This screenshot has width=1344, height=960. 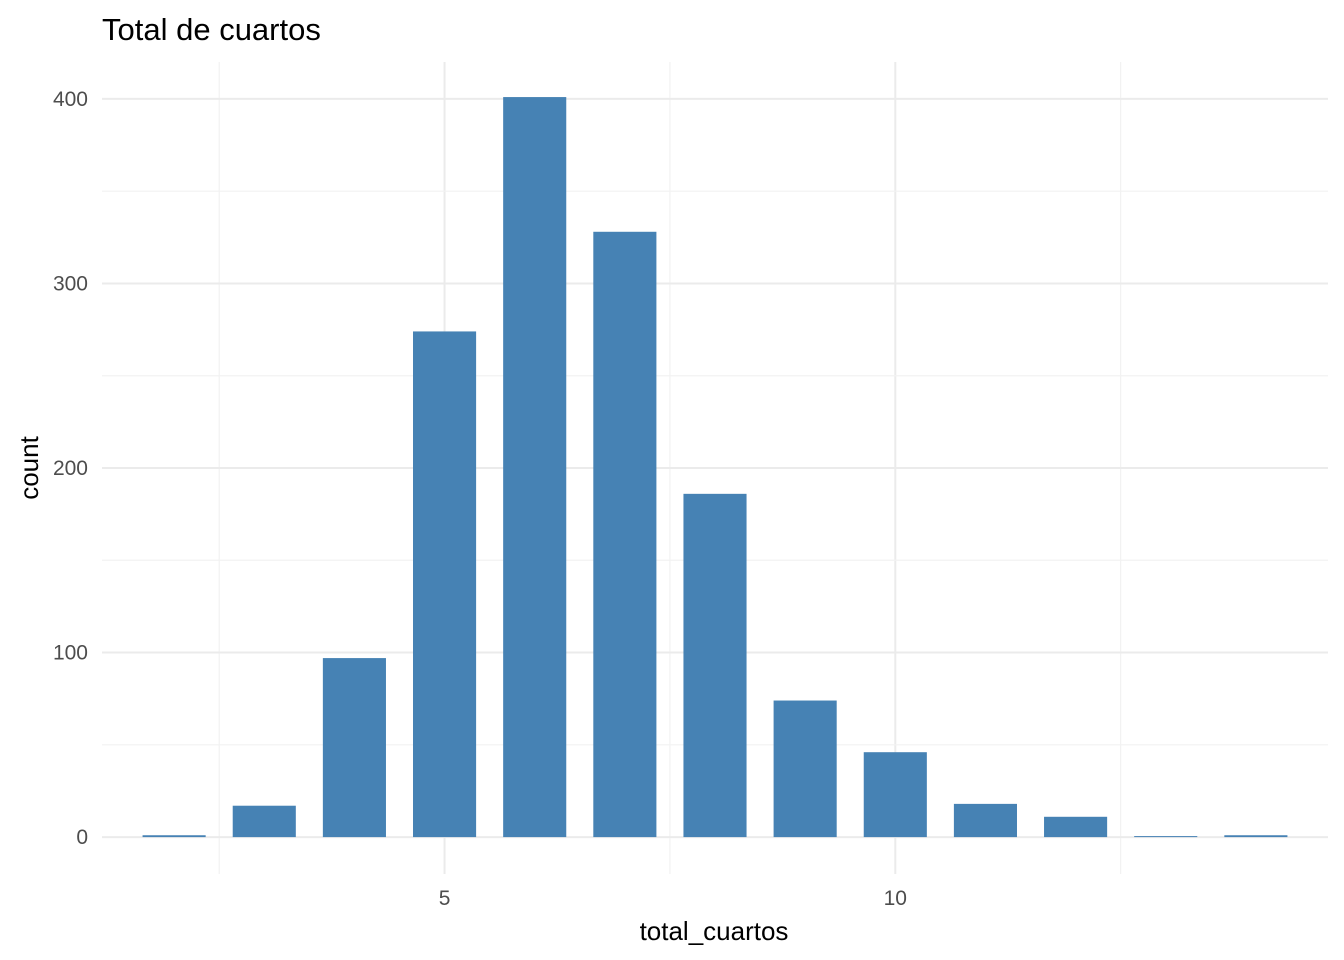 I want to click on y-axis-ticks: 0 100 200 300 400, so click(x=70, y=468).